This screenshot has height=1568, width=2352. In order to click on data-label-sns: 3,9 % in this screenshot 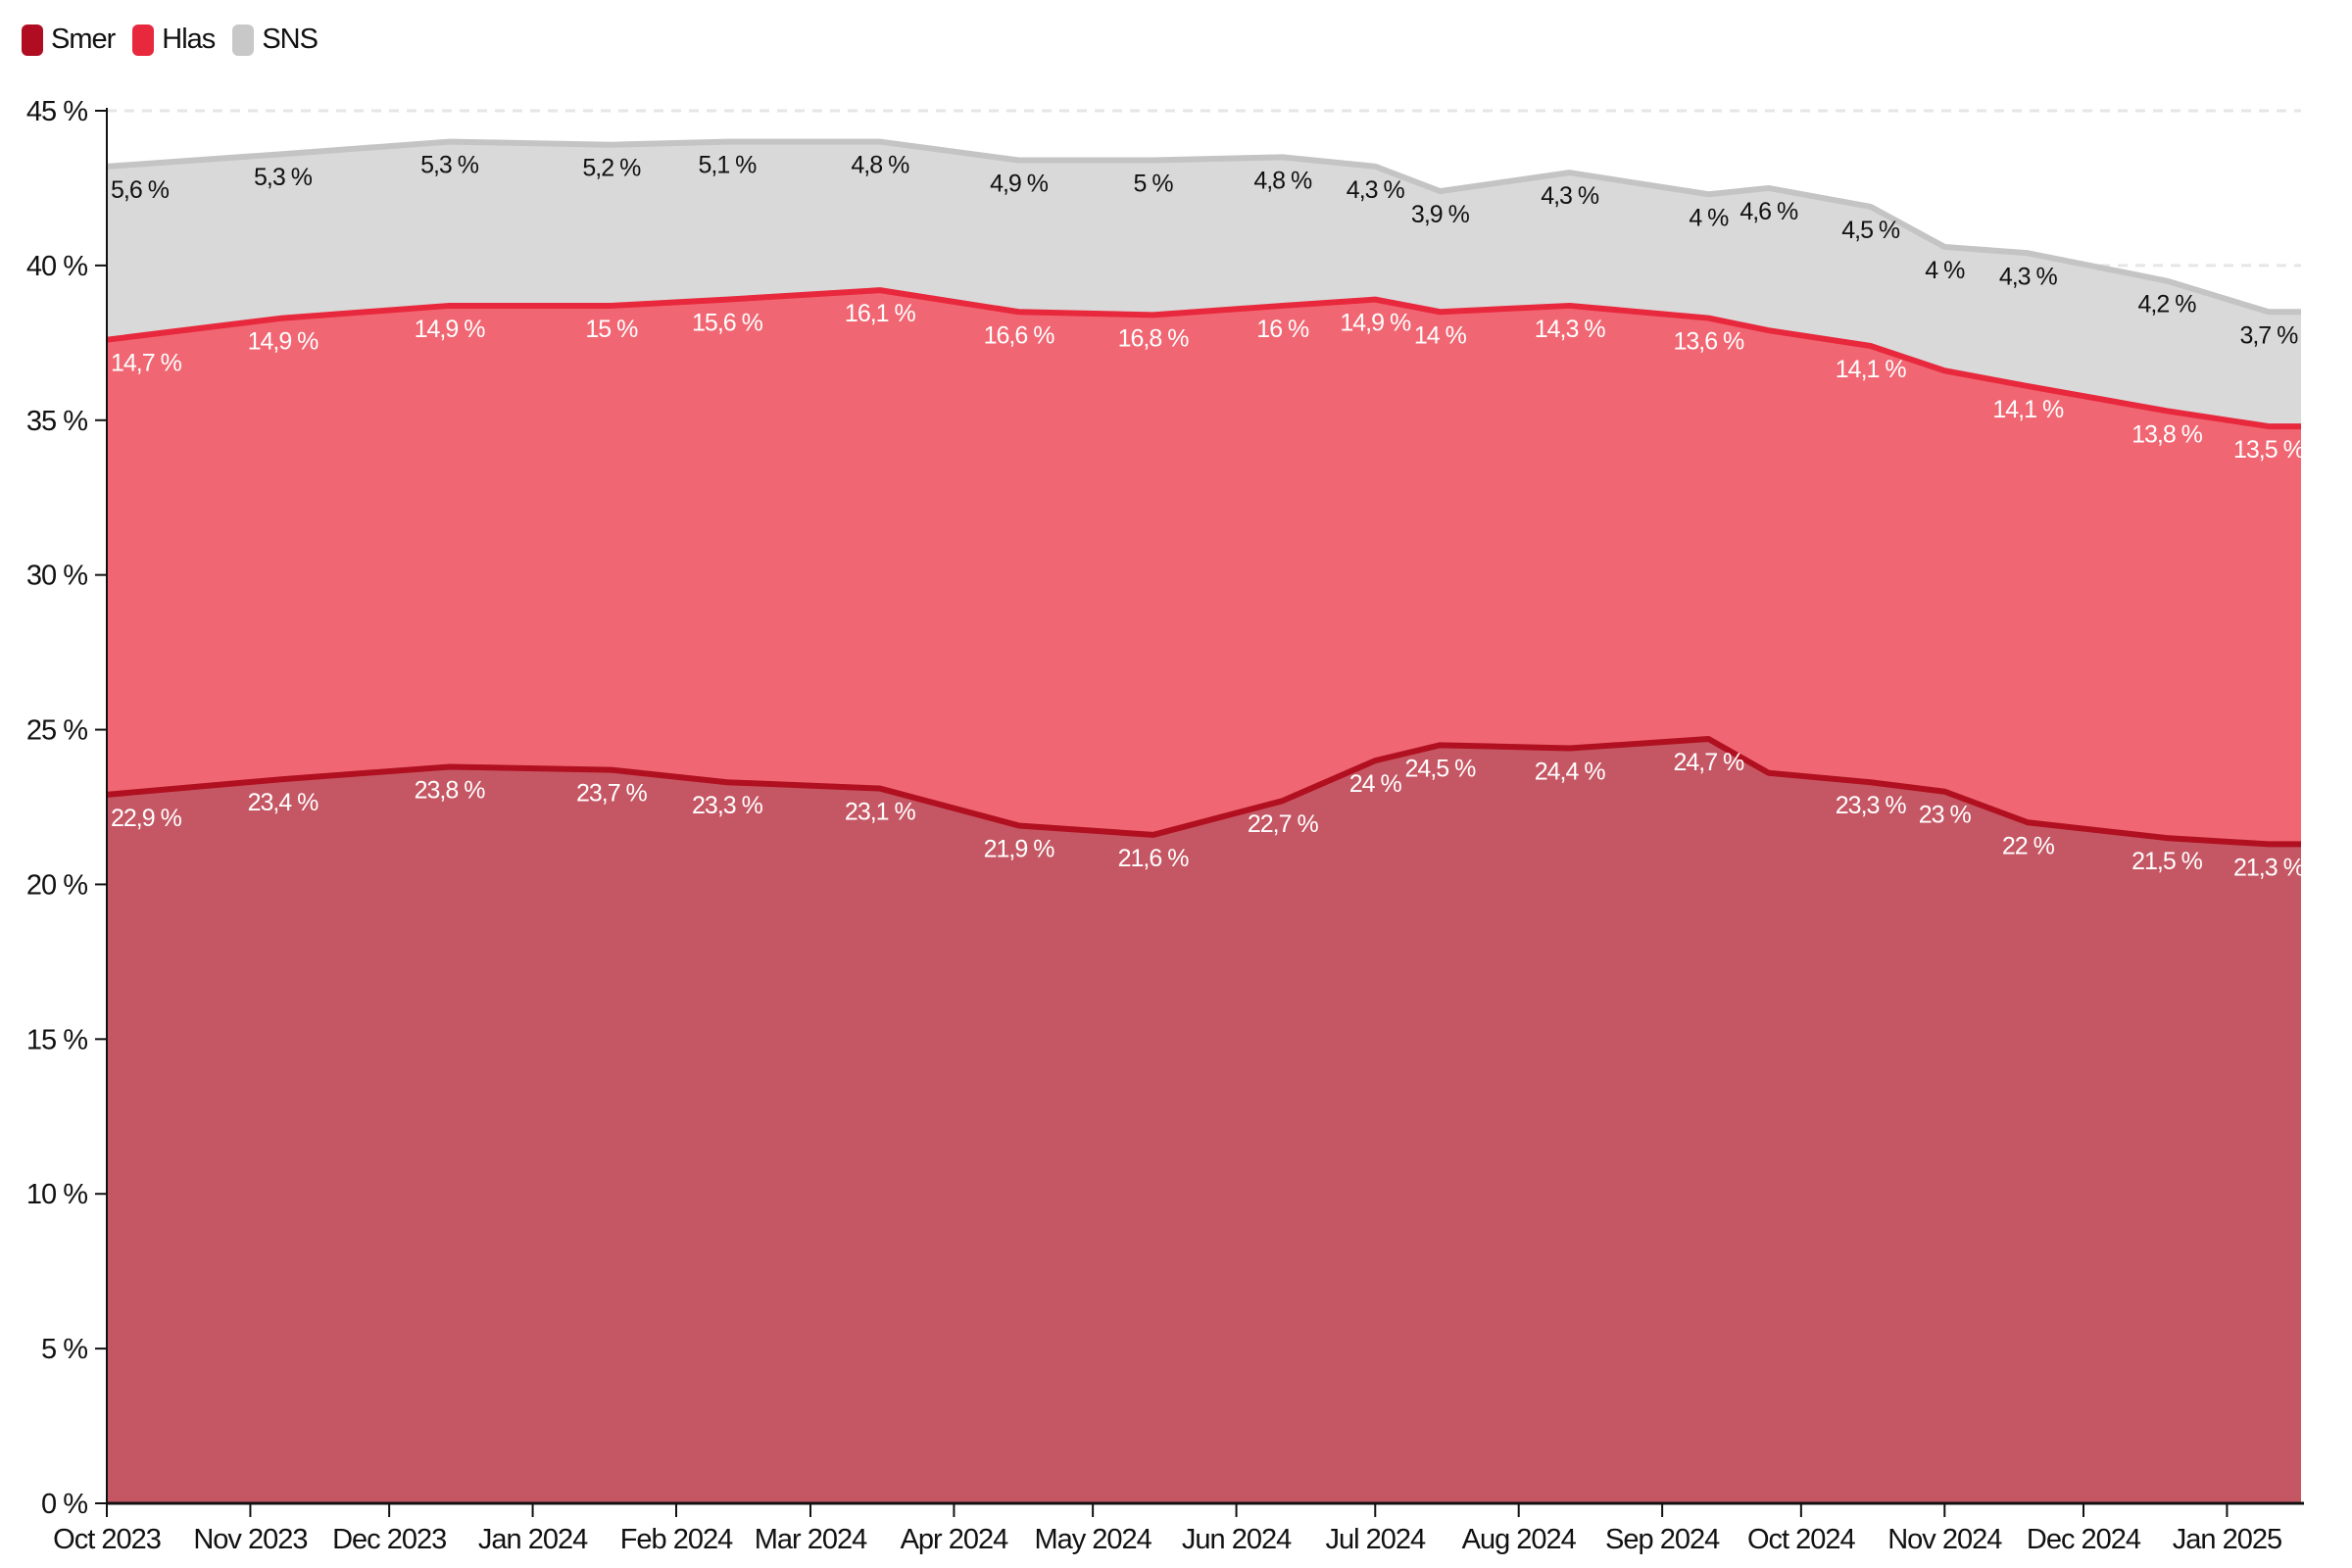, I will do `click(1440, 214)`.